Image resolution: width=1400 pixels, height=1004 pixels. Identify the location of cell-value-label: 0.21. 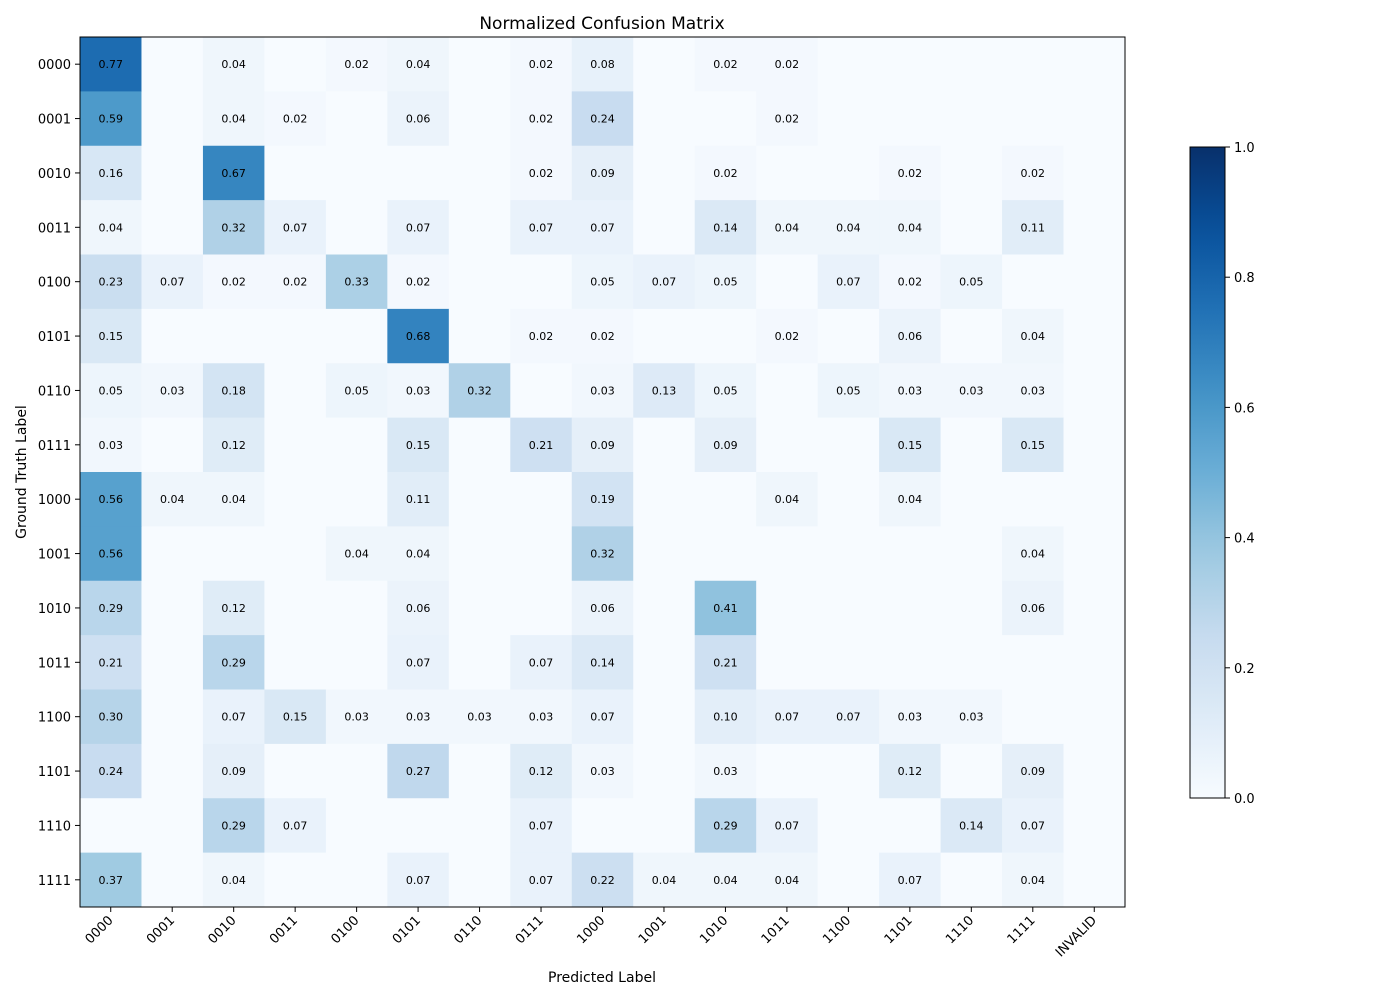
(725, 662).